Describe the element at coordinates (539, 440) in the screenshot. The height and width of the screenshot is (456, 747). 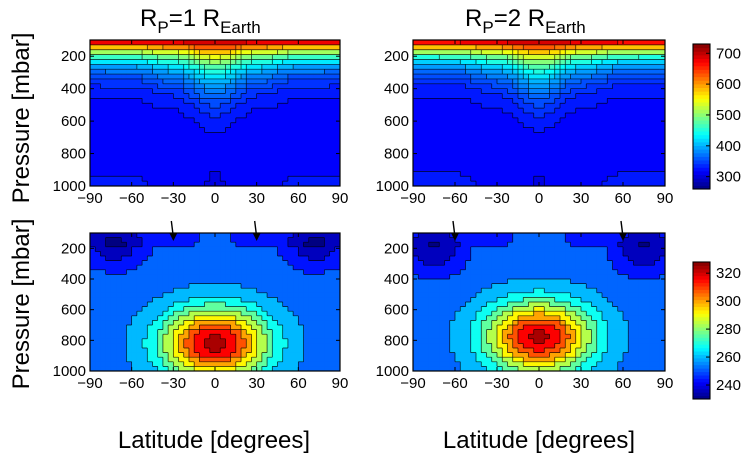
I see `xlabel-right: Latitude [degrees]` at that location.